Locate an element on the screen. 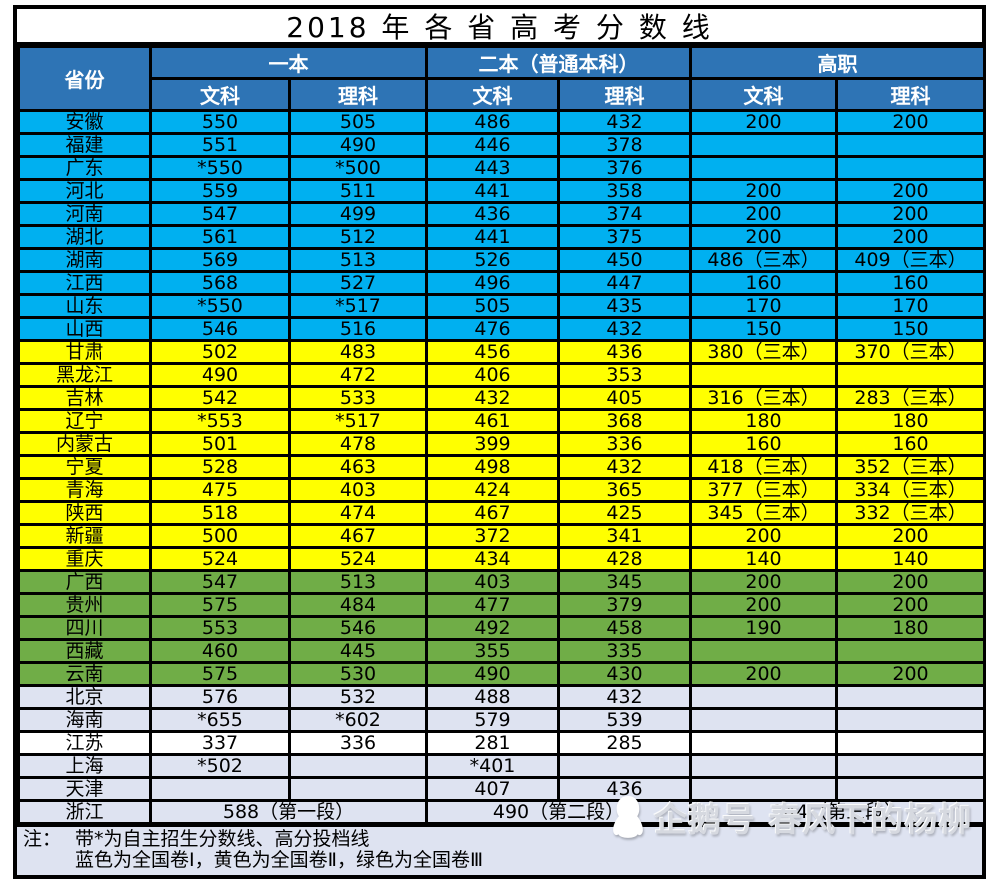 The height and width of the screenshot is (879, 1000). score-cell: 524 is located at coordinates (358, 559).